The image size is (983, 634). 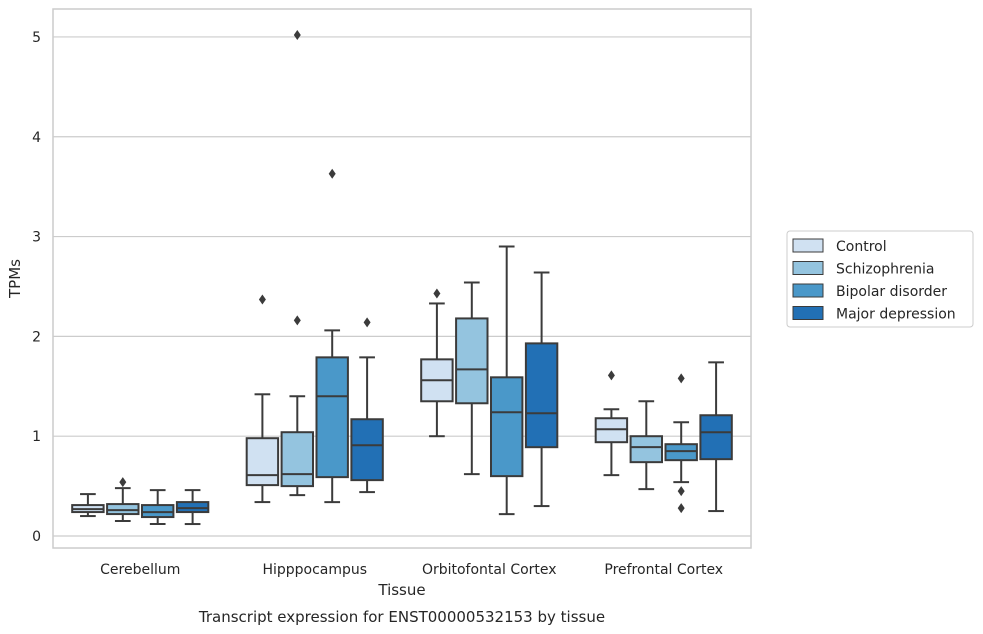 What do you see at coordinates (891, 292) in the screenshot?
I see `legend-label: Bipolar disorder` at bounding box center [891, 292].